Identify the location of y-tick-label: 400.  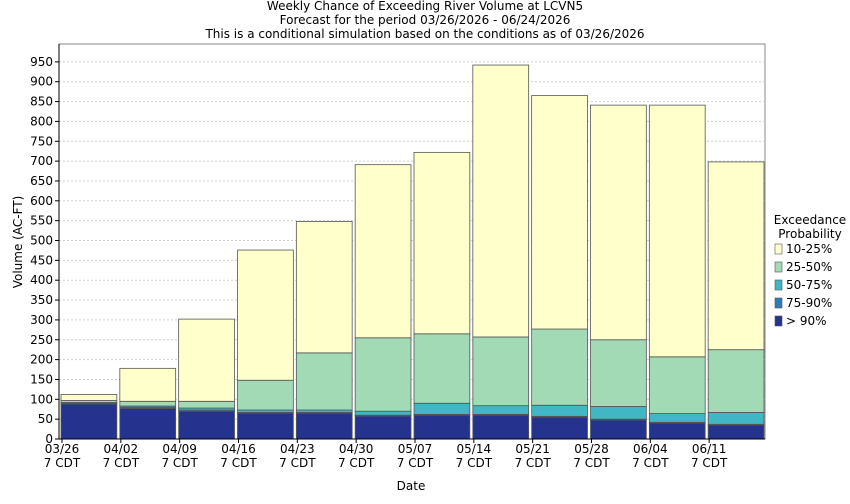
(41, 280).